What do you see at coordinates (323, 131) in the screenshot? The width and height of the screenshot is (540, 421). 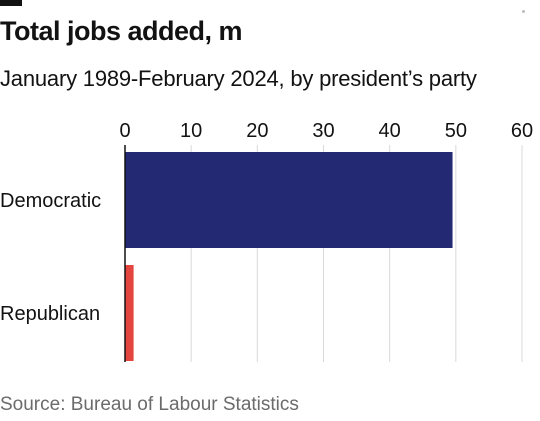 I see `x-tick-label-30: 30` at bounding box center [323, 131].